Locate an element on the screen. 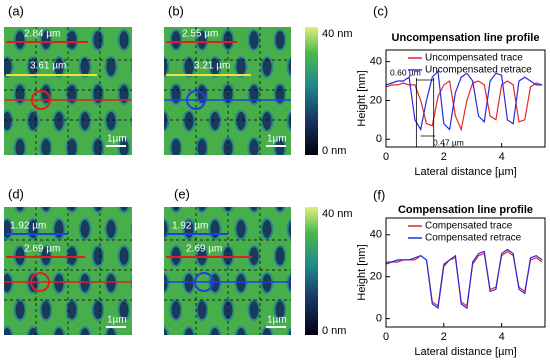 This screenshot has height=362, width=550. panel-label: (a) is located at coordinates (16, 10).